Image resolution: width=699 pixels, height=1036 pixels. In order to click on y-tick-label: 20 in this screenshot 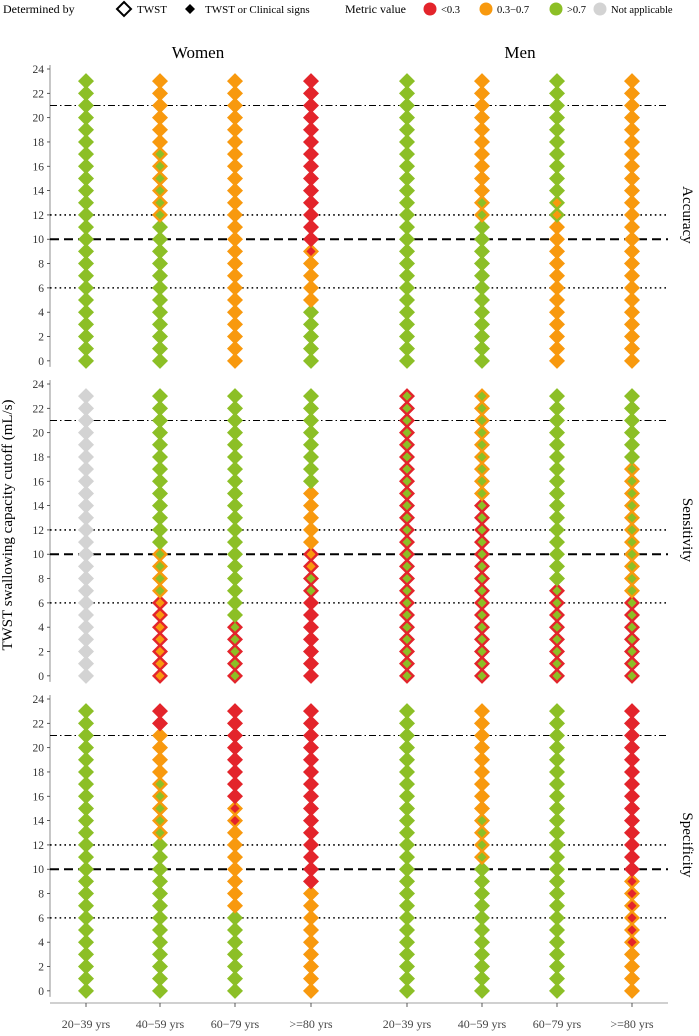, I will do `click(39, 434)`.